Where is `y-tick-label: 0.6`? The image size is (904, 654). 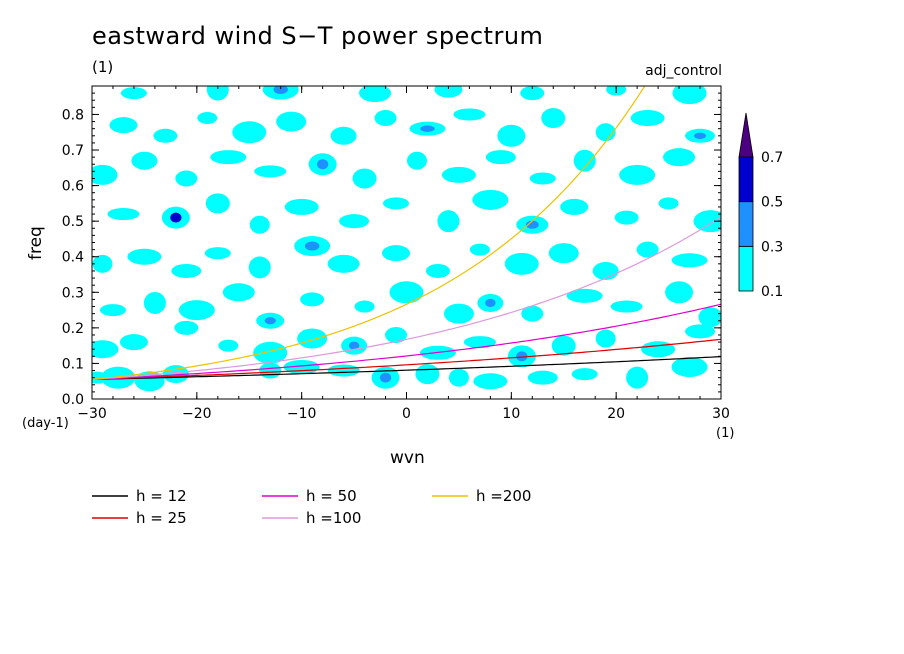 y-tick-label: 0.6 is located at coordinates (73, 187).